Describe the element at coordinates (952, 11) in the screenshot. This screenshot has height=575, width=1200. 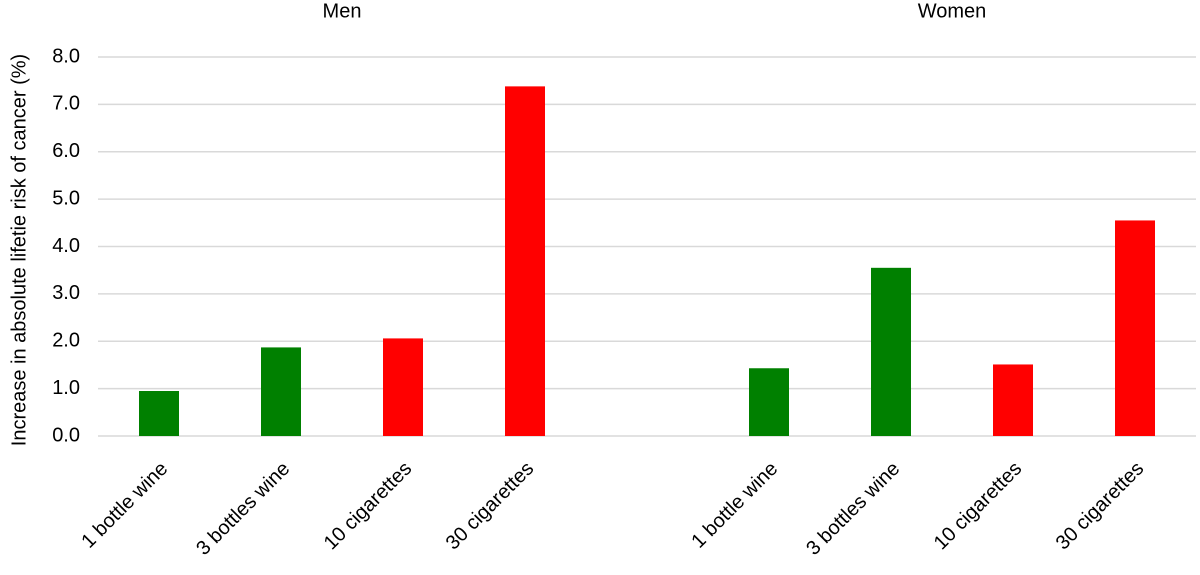
I see `group-label: Women` at that location.